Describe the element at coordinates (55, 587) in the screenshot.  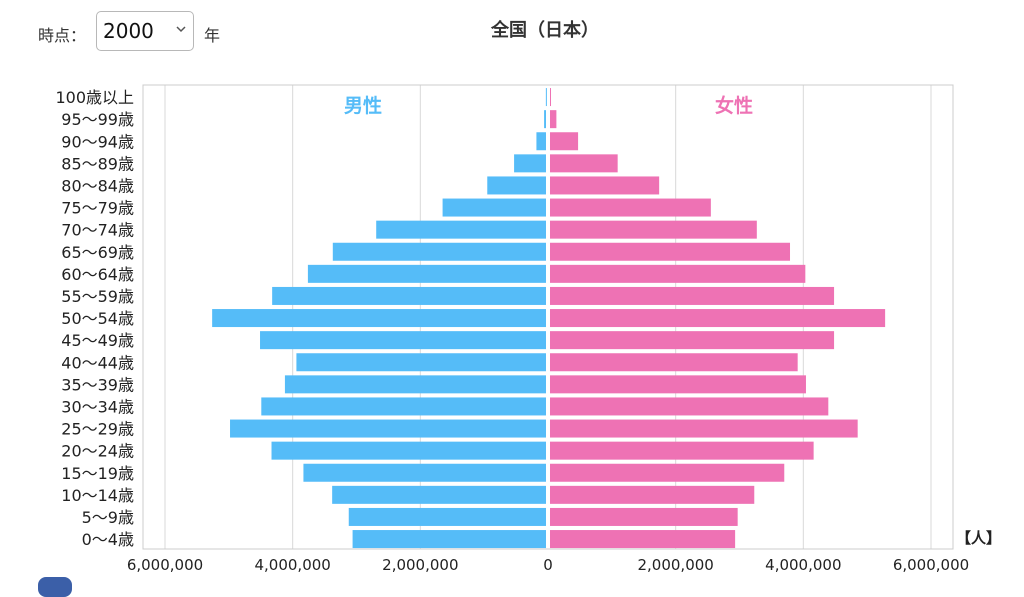
I see `page-button` at that location.